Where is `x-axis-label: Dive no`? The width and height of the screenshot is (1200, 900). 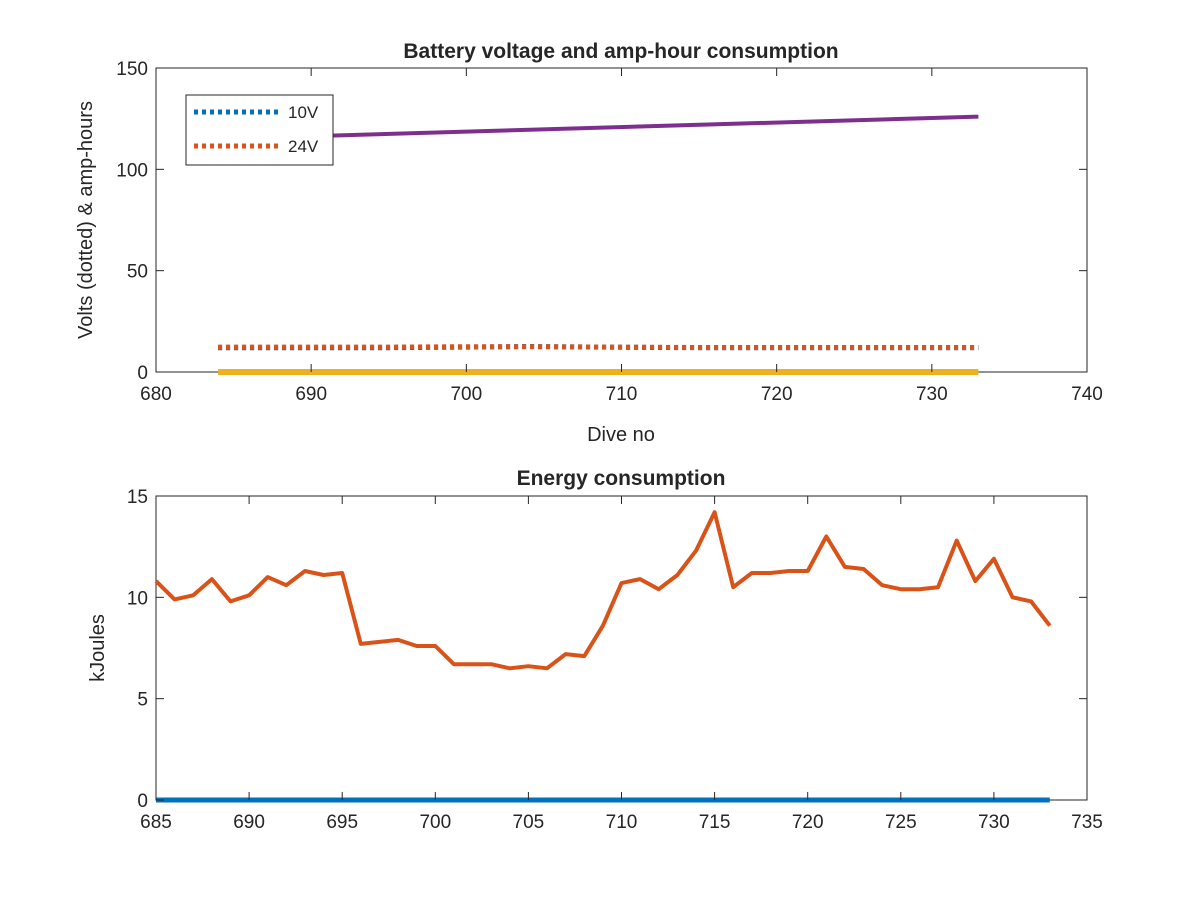
x-axis-label: Dive no is located at coordinates (621, 435).